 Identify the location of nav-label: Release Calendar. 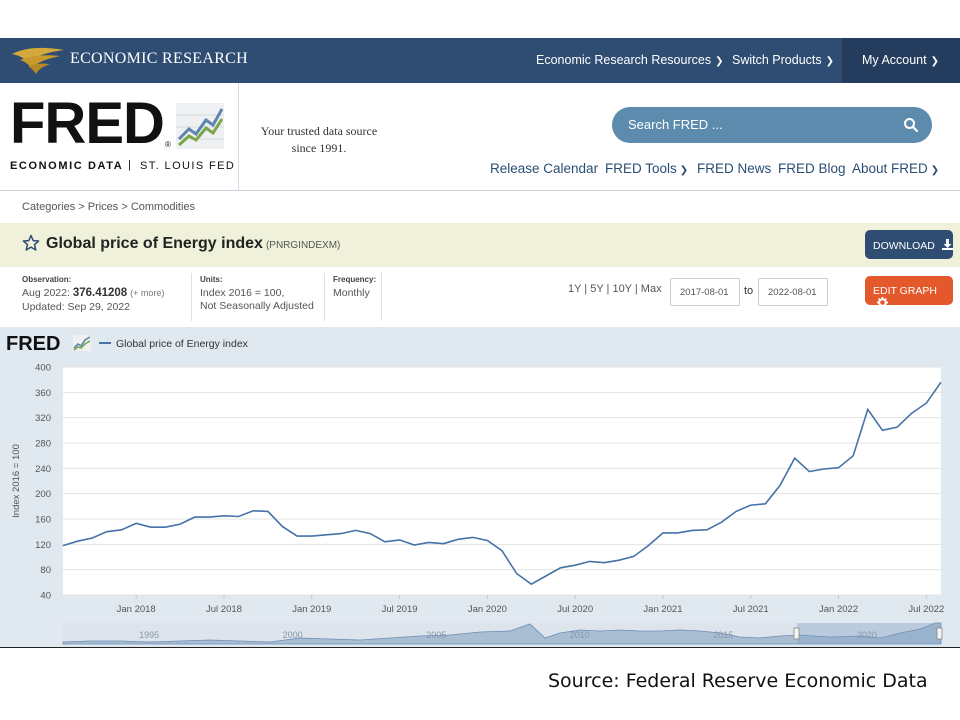
(544, 168).